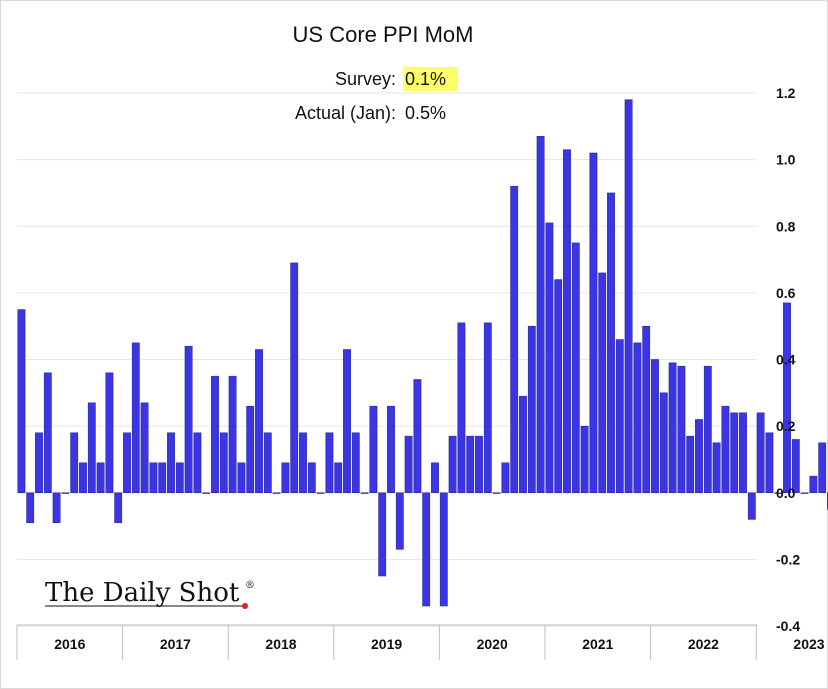 Image resolution: width=828 pixels, height=689 pixels. I want to click on y-axis: 1.2 1.0 0.8 0.6 0.4 0.2 0.0 -0.2 -0.4, so click(788, 359).